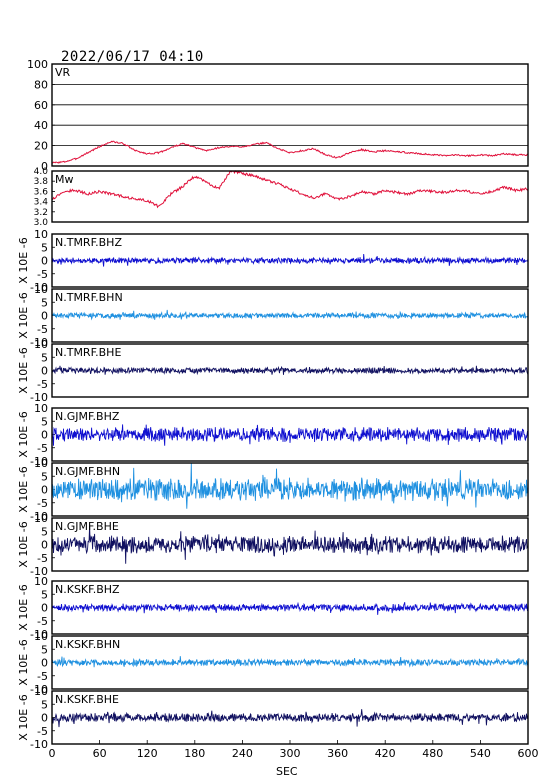 The image size is (554, 781). What do you see at coordinates (89, 297) in the screenshot?
I see `panel-label: N.TMRF.BHN` at bounding box center [89, 297].